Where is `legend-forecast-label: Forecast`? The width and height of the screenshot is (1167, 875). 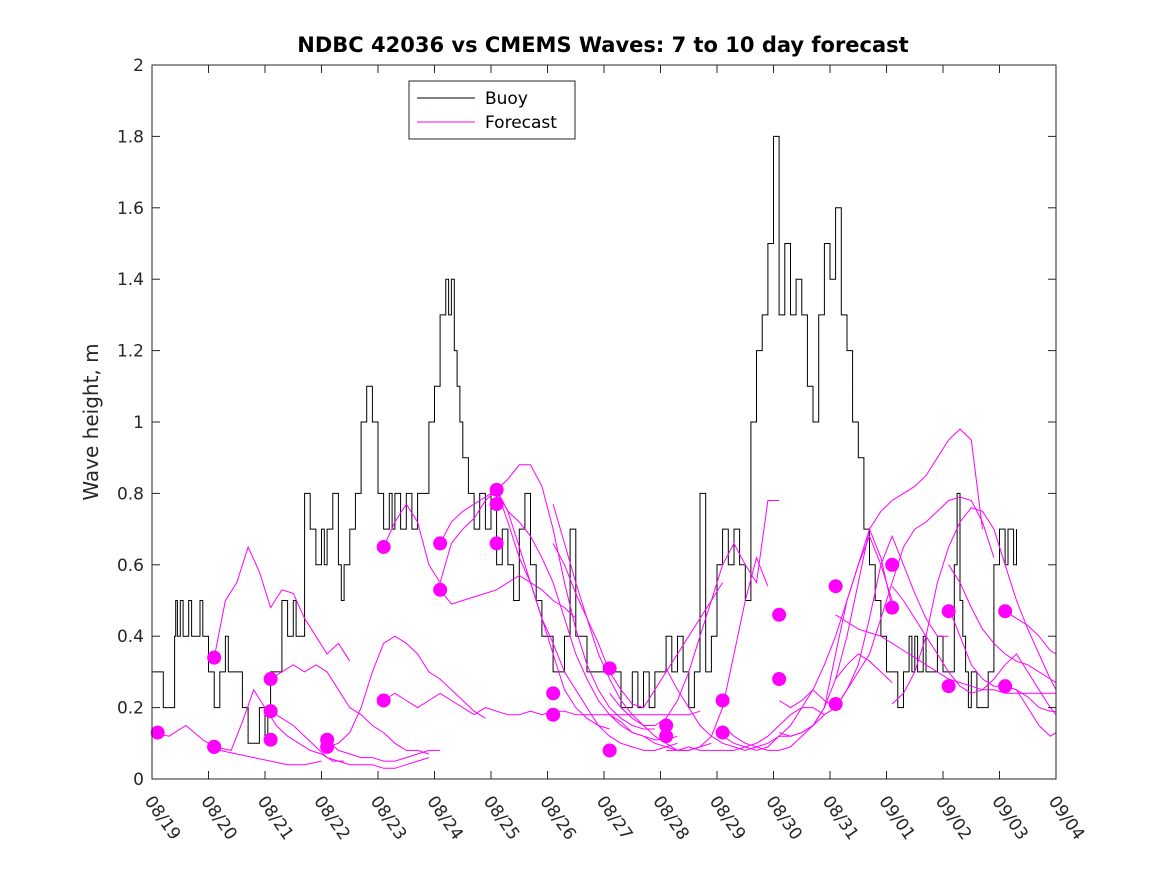 legend-forecast-label: Forecast is located at coordinates (521, 123).